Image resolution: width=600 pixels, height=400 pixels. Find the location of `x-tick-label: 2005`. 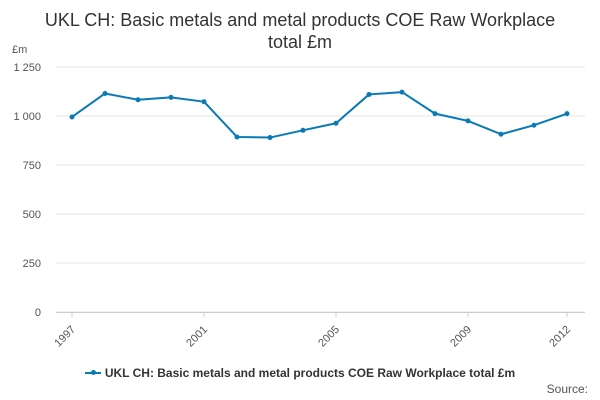

x-tick-label: 2005 is located at coordinates (329, 337).